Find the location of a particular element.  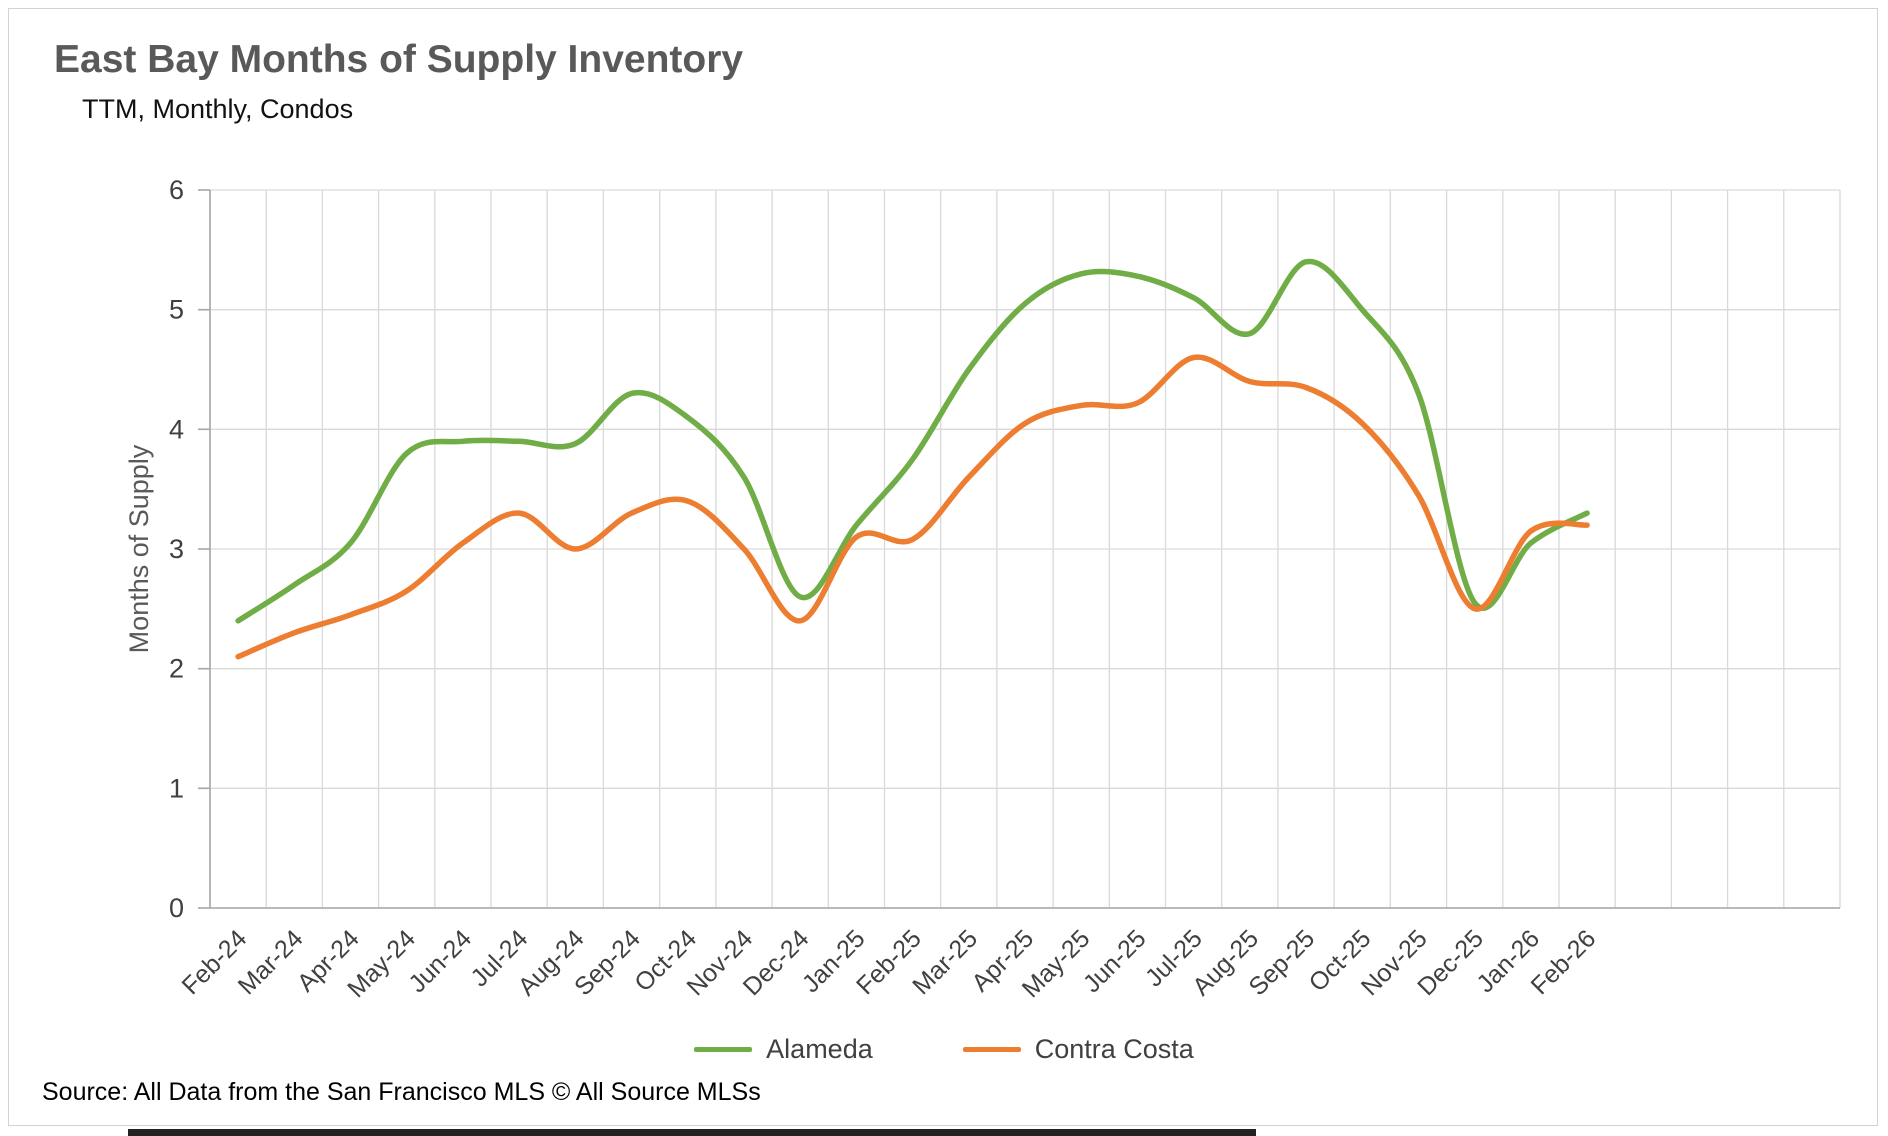

y-tick-label: 5 is located at coordinates (176, 310).